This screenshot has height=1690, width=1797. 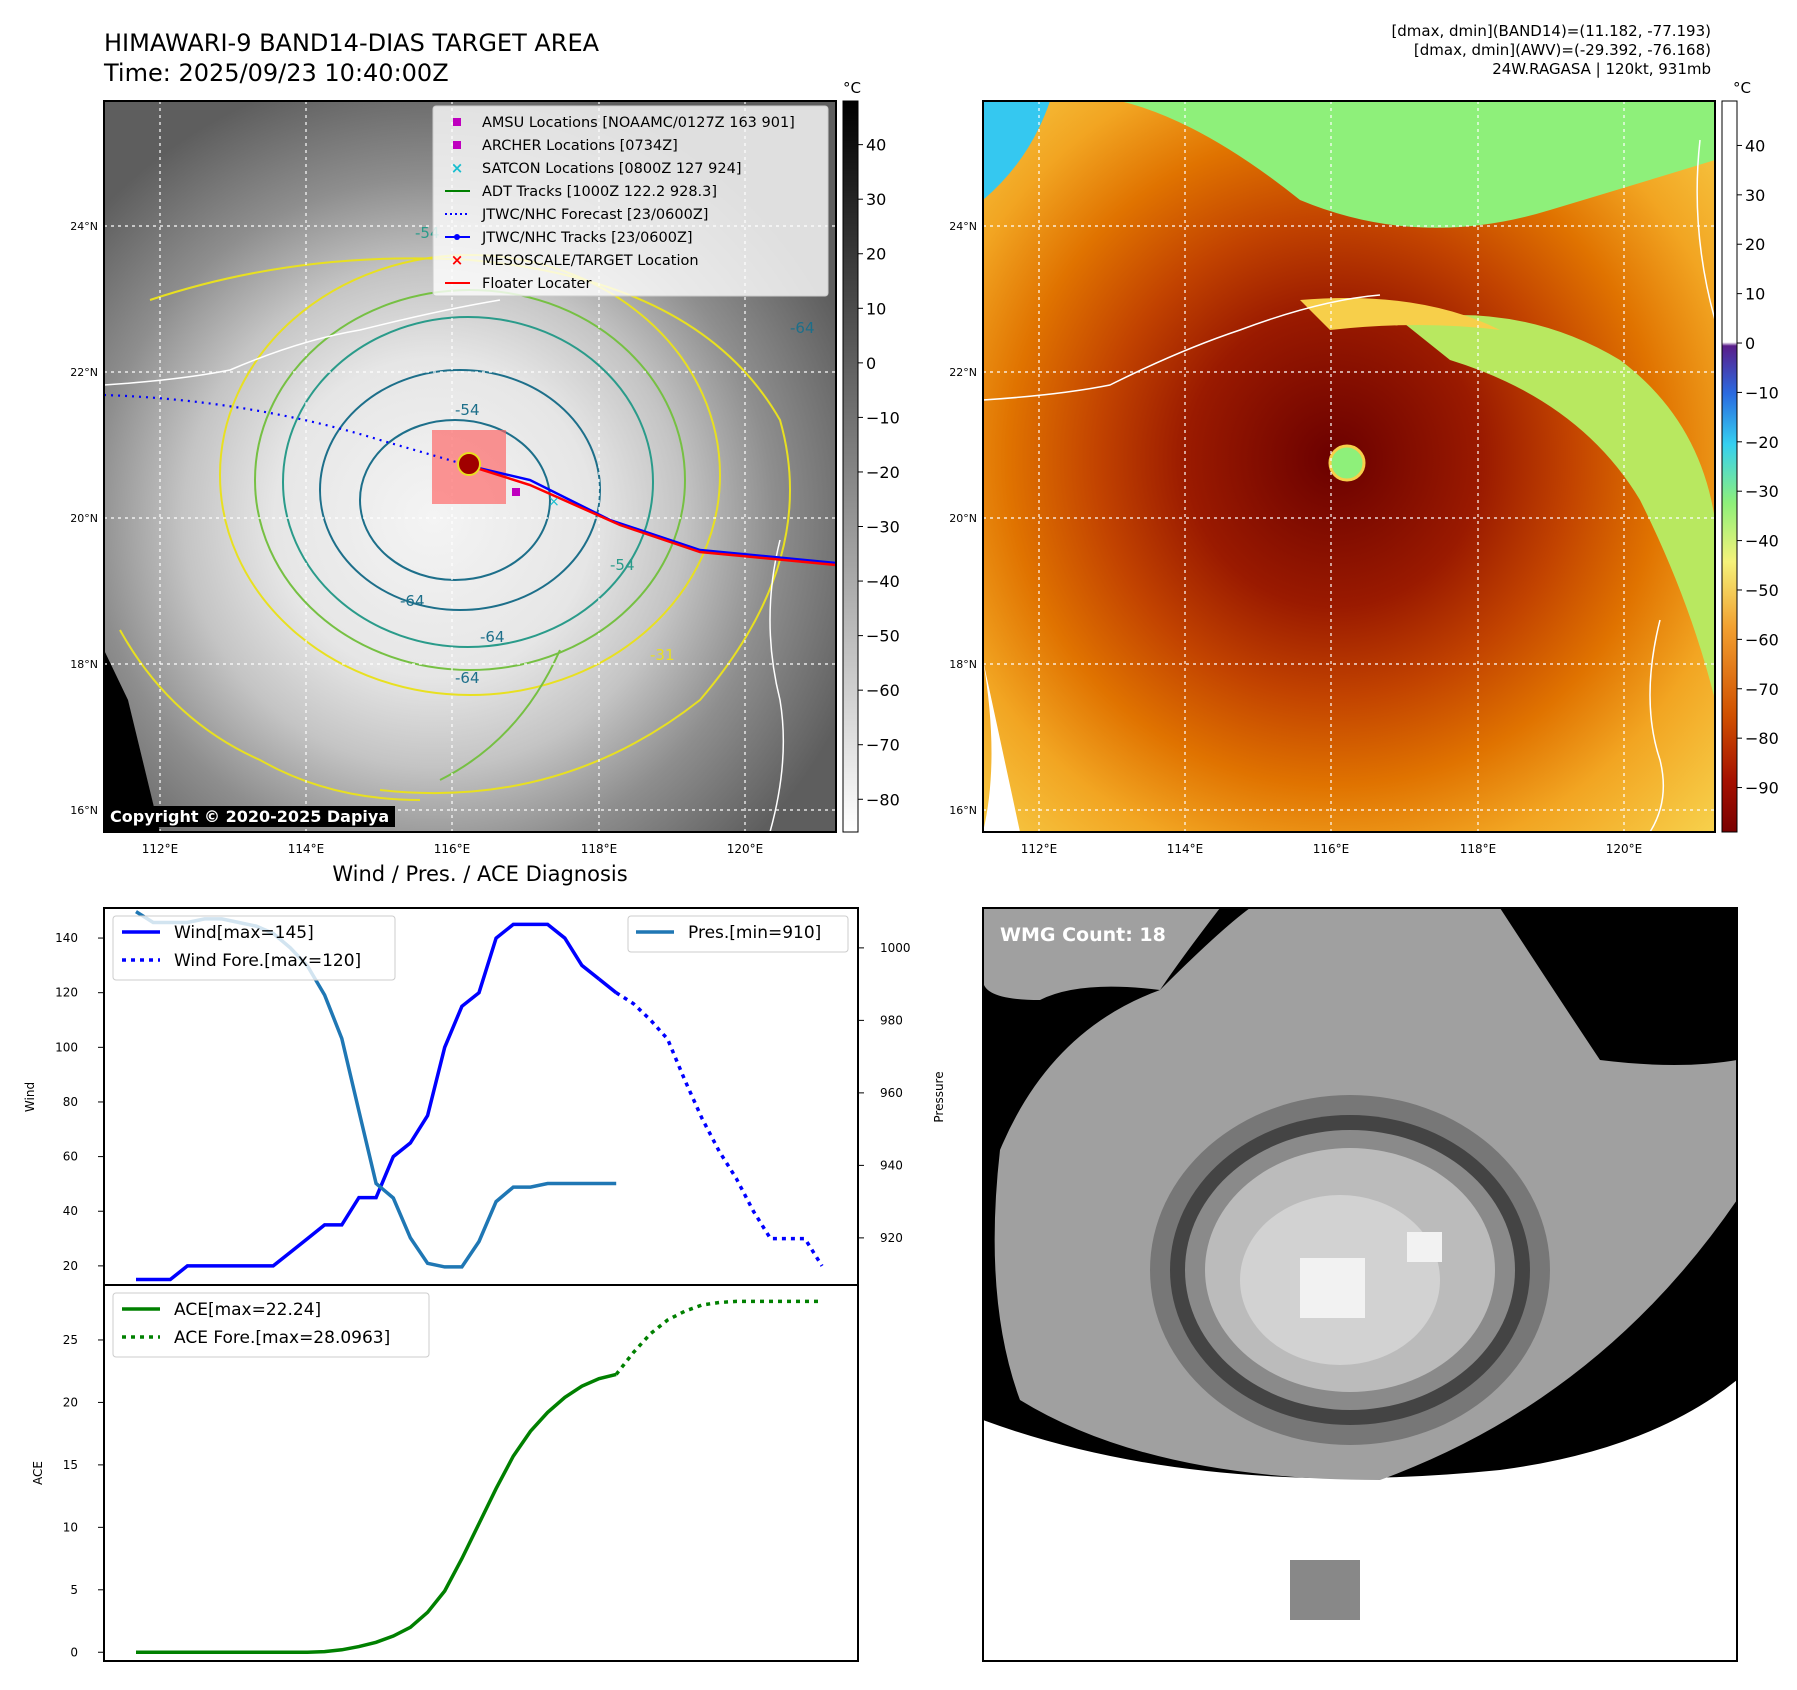 I want to click on stats-storm: 24W.RAGASA | 120kt, 931mb, so click(x=1601, y=69).